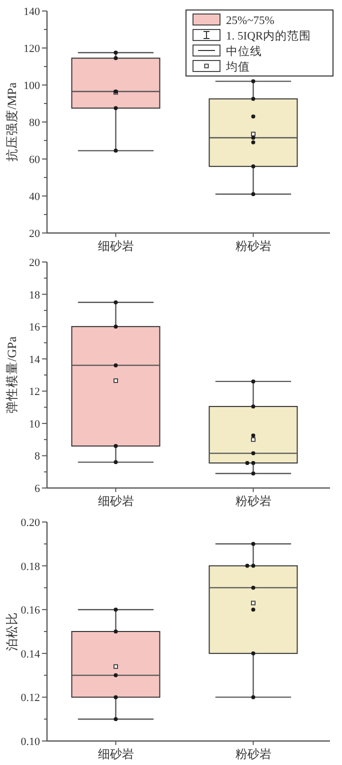  I want to click on y-tick-label: 0.16, so click(30, 610).